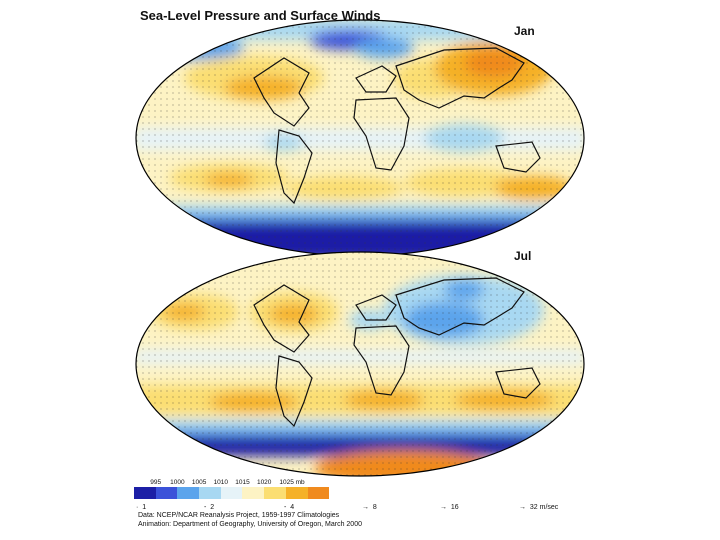 Image resolution: width=720 pixels, height=540 pixels. I want to click on wind-key-32: → 32 m/sec, so click(539, 507).